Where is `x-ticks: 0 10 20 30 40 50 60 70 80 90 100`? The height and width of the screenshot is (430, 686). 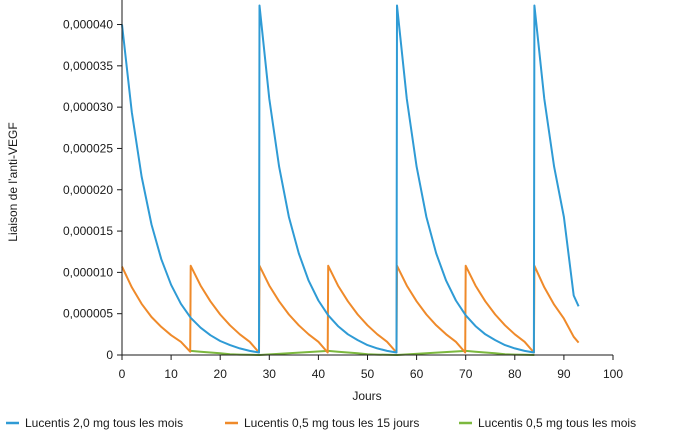
x-ticks: 0 10 20 30 40 50 60 70 80 90 100 is located at coordinates (371, 368).